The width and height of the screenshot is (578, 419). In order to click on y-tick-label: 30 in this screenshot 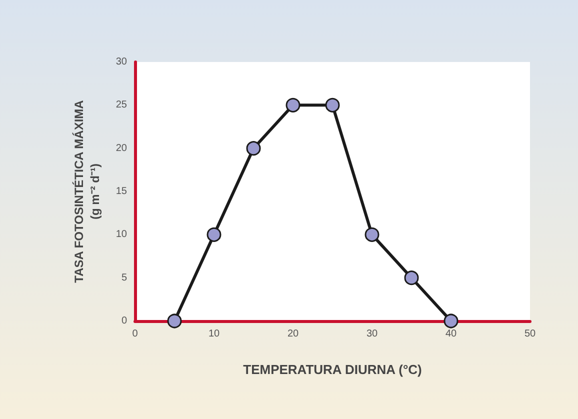, I will do `click(122, 62)`.